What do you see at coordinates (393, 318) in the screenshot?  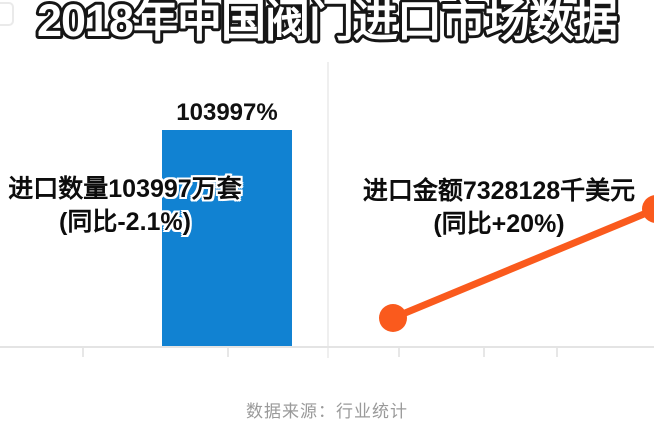 I see `line-point-left` at bounding box center [393, 318].